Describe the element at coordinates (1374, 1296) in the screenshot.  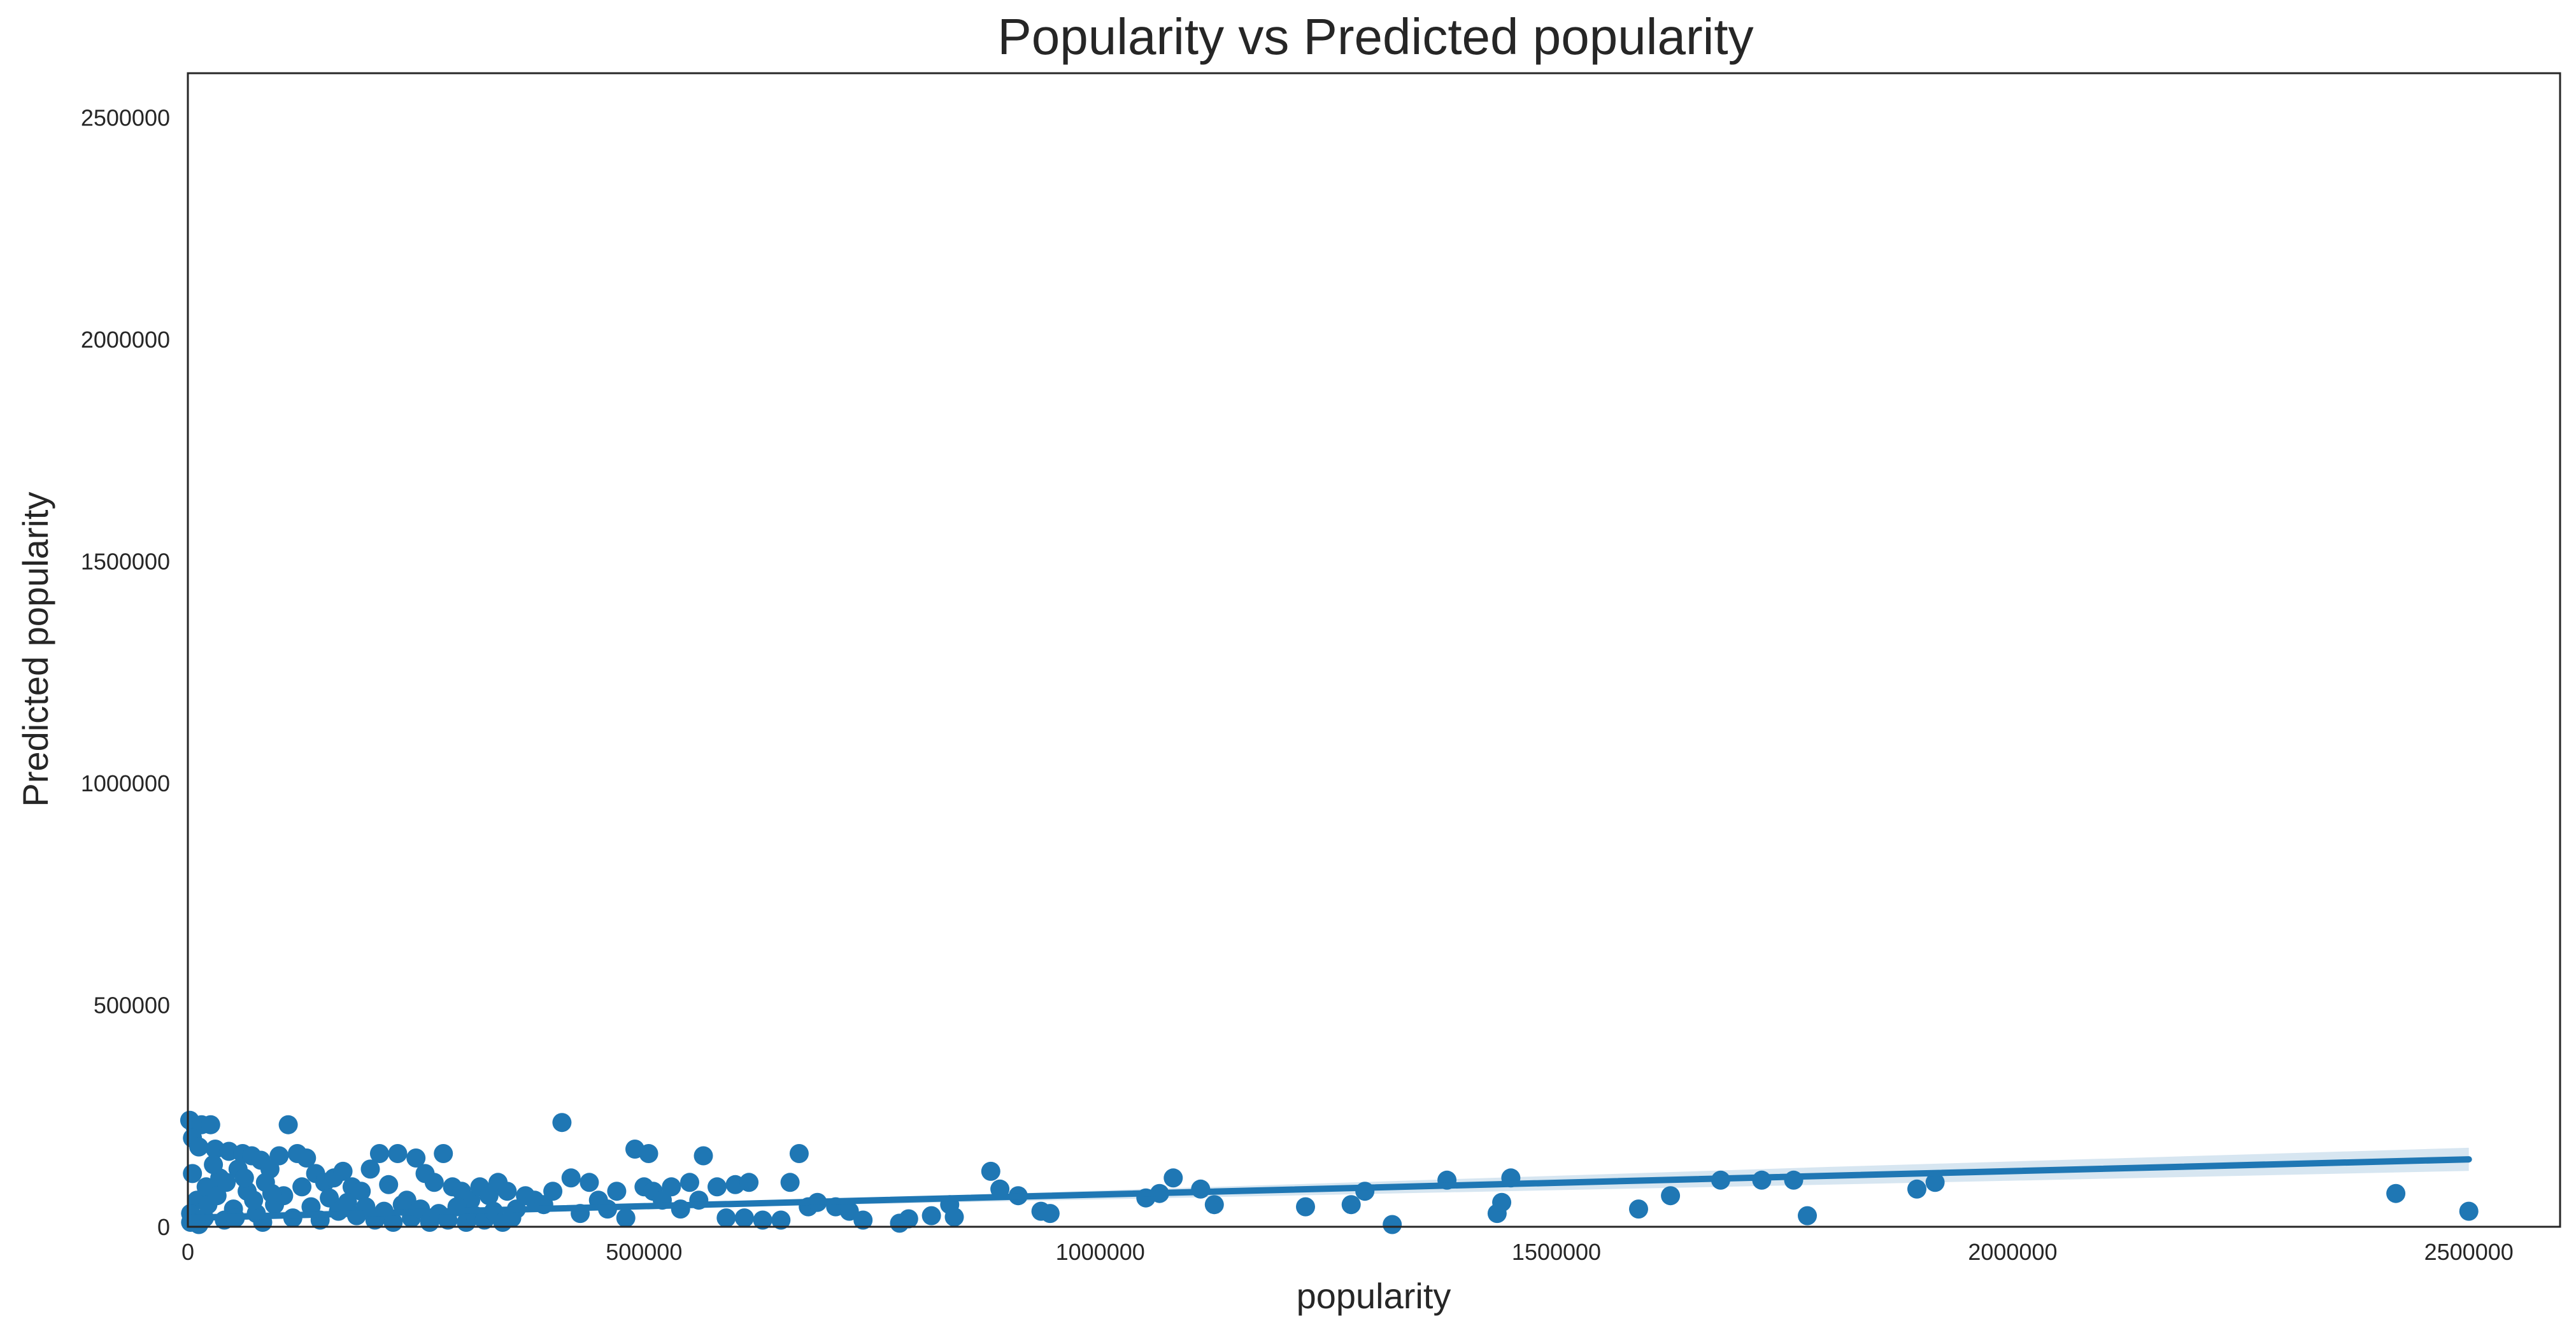
I see `x-axis-title: popularity` at that location.